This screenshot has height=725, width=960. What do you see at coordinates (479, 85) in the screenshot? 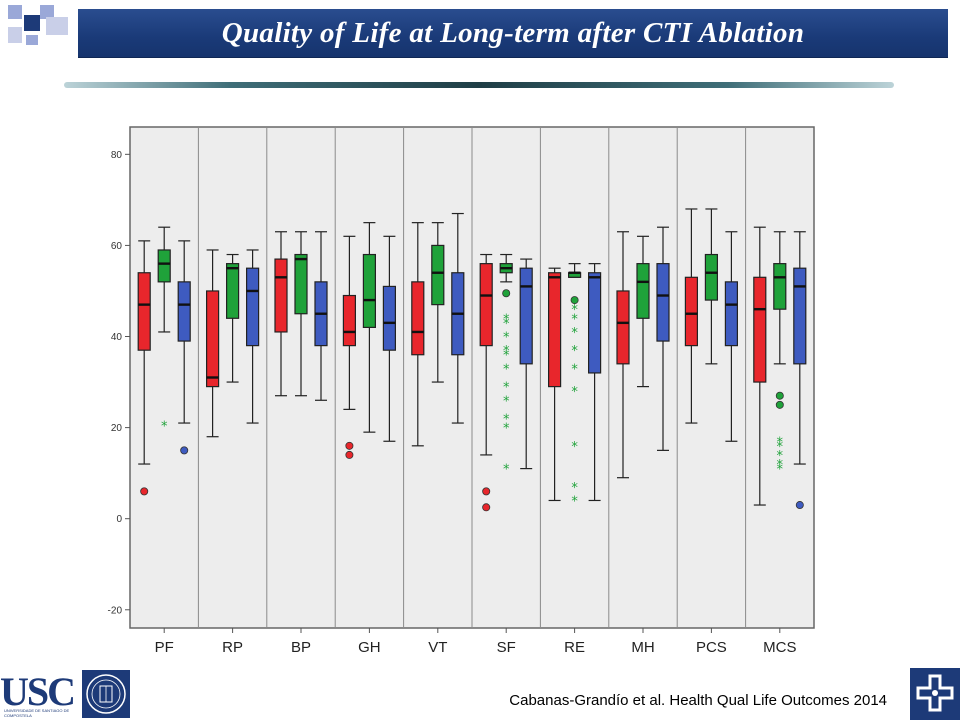
I see `title-divider` at bounding box center [479, 85].